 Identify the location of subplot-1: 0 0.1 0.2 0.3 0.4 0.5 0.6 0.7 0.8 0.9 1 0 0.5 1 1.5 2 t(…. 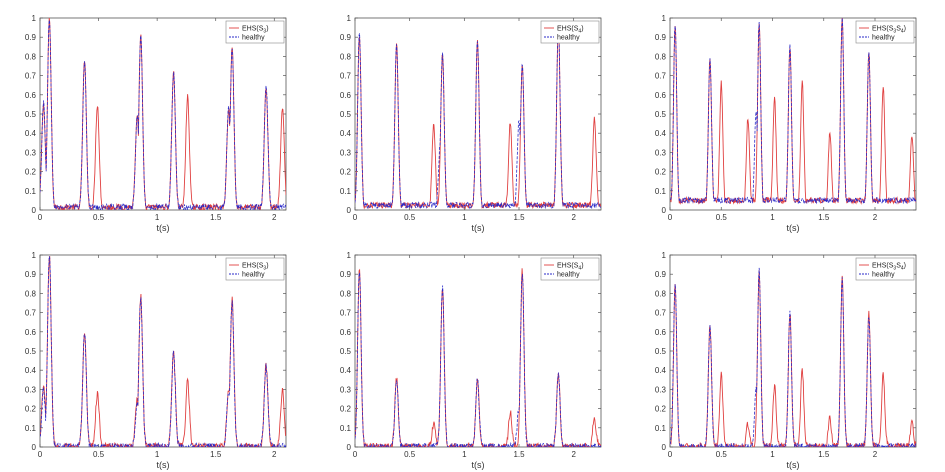
(156, 123).